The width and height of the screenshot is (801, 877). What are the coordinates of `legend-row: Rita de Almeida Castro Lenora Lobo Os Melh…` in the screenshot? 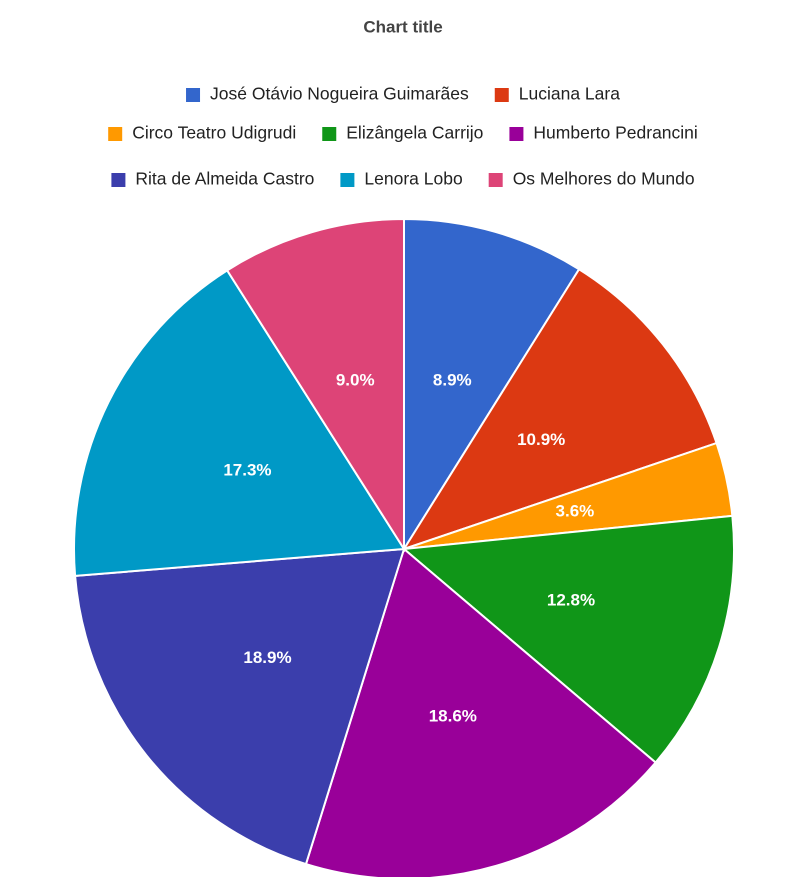 It's located at (403, 179).